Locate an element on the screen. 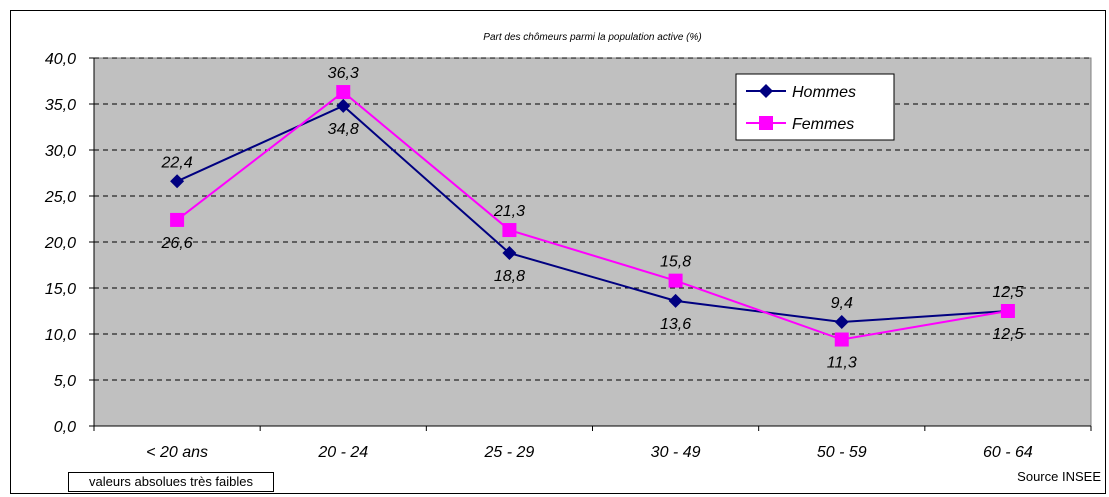  note-box: valeurs absolues très faibles is located at coordinates (171, 482).